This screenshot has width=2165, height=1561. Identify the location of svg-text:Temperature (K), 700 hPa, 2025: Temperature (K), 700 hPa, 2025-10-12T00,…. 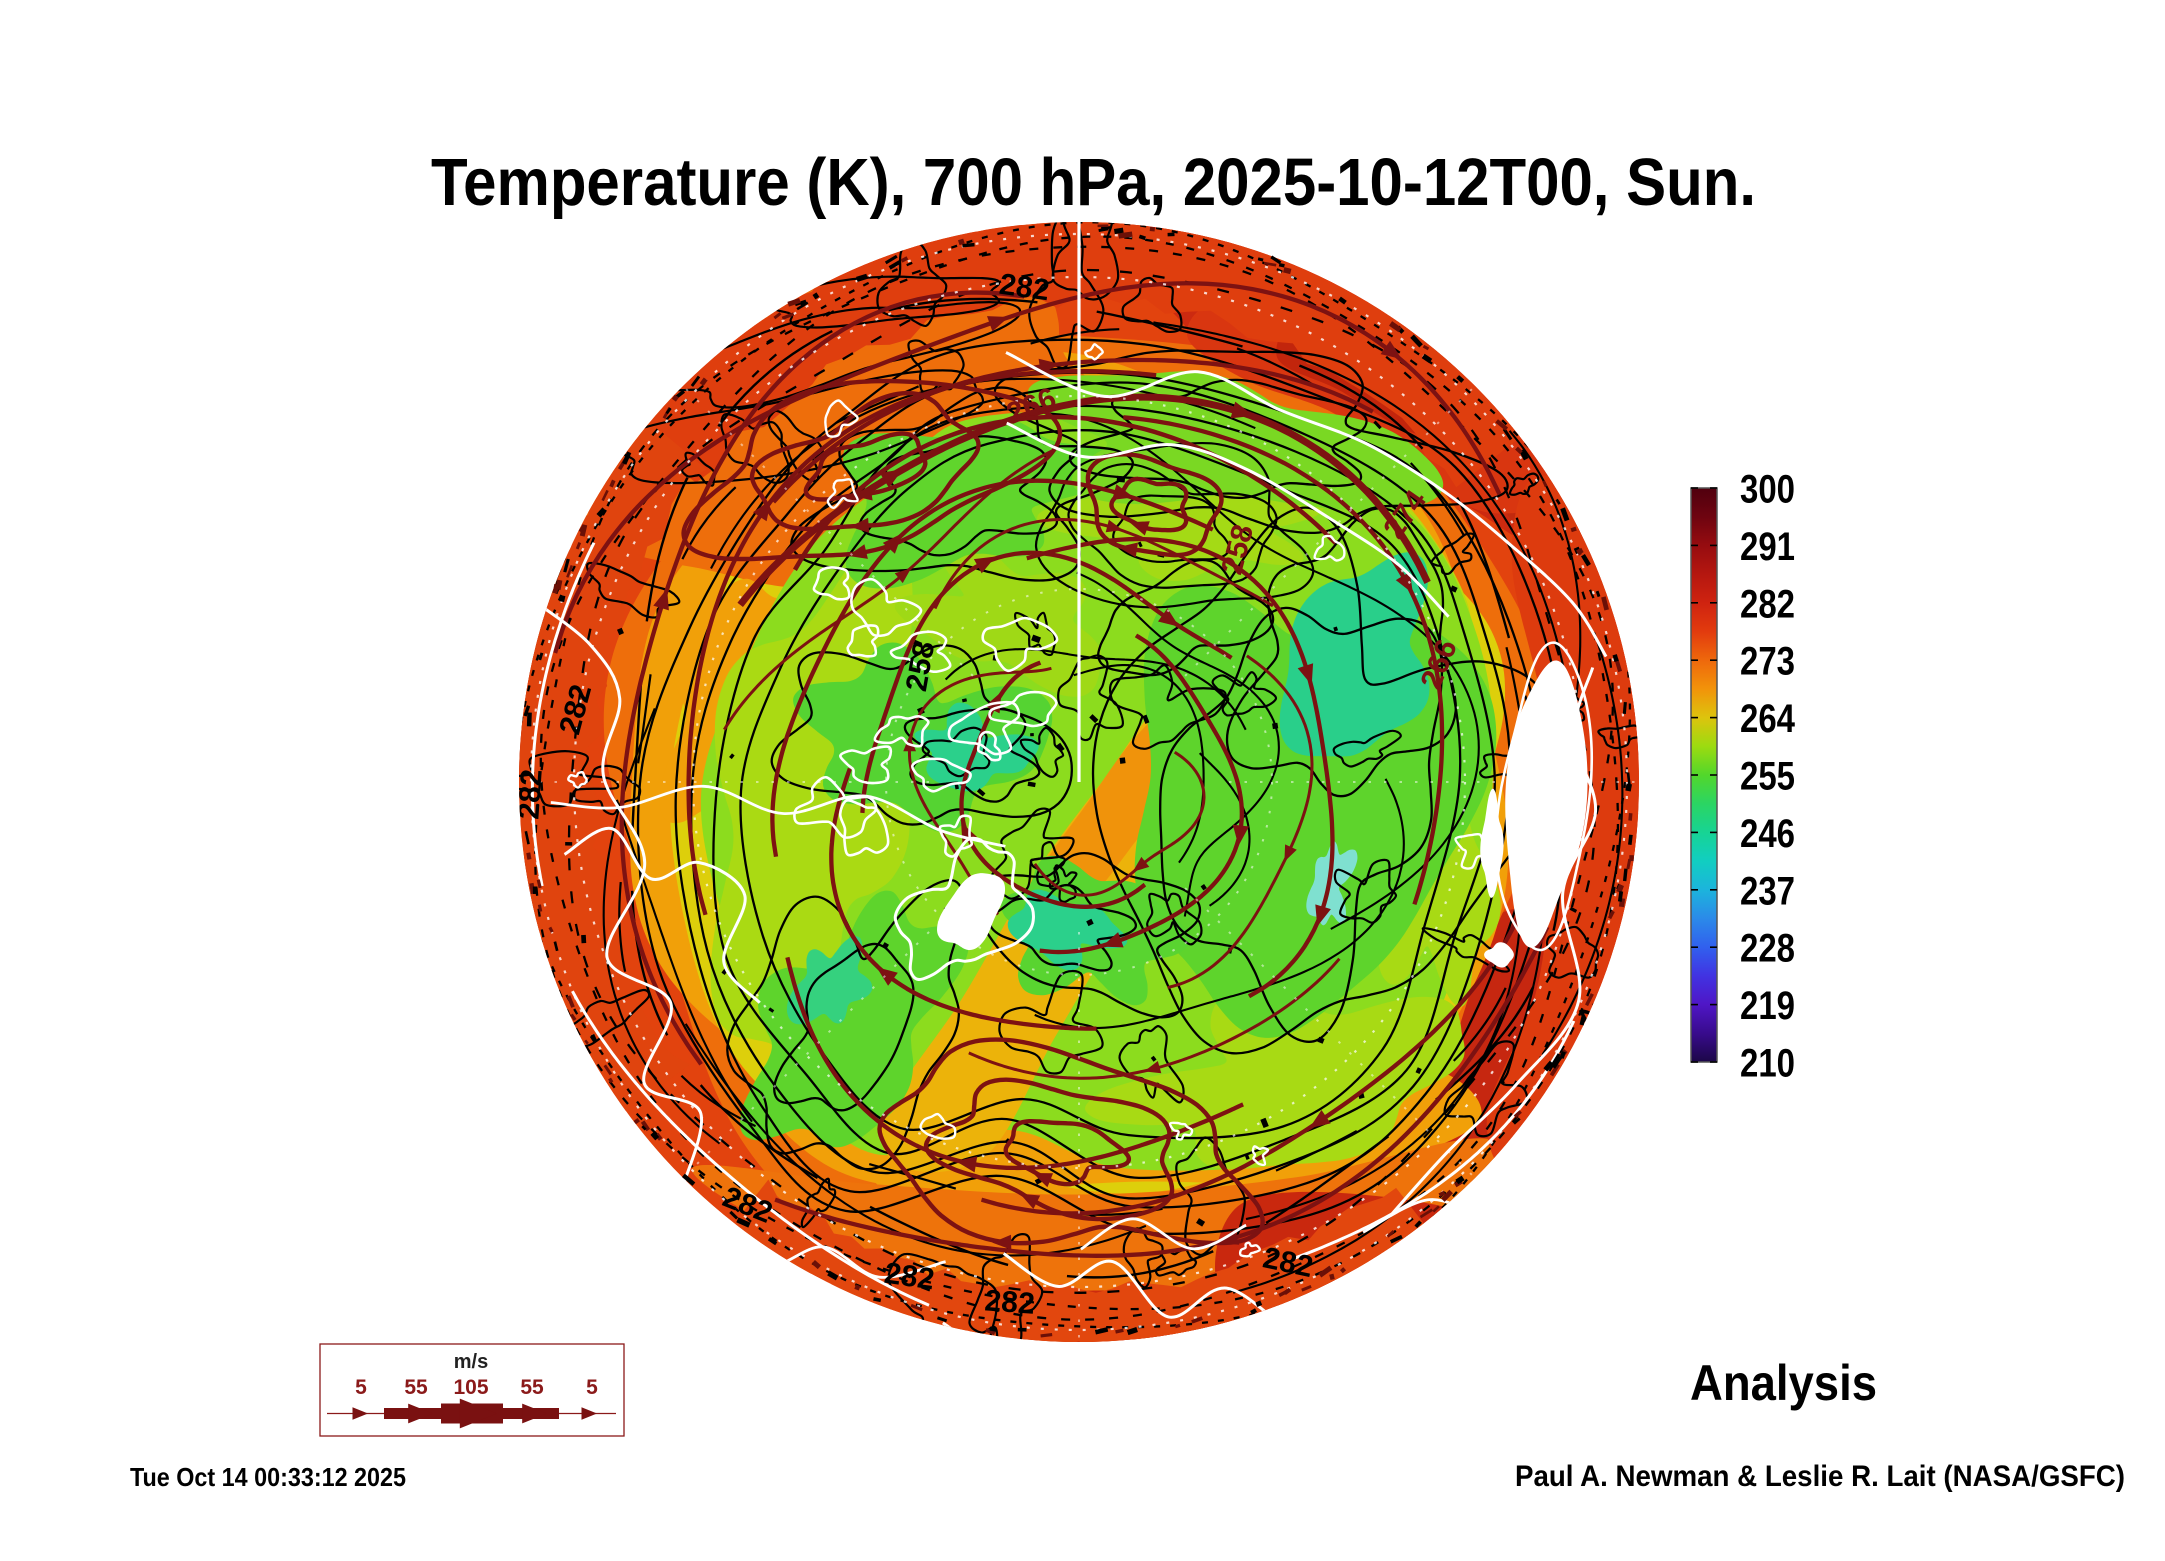
(1093, 182).